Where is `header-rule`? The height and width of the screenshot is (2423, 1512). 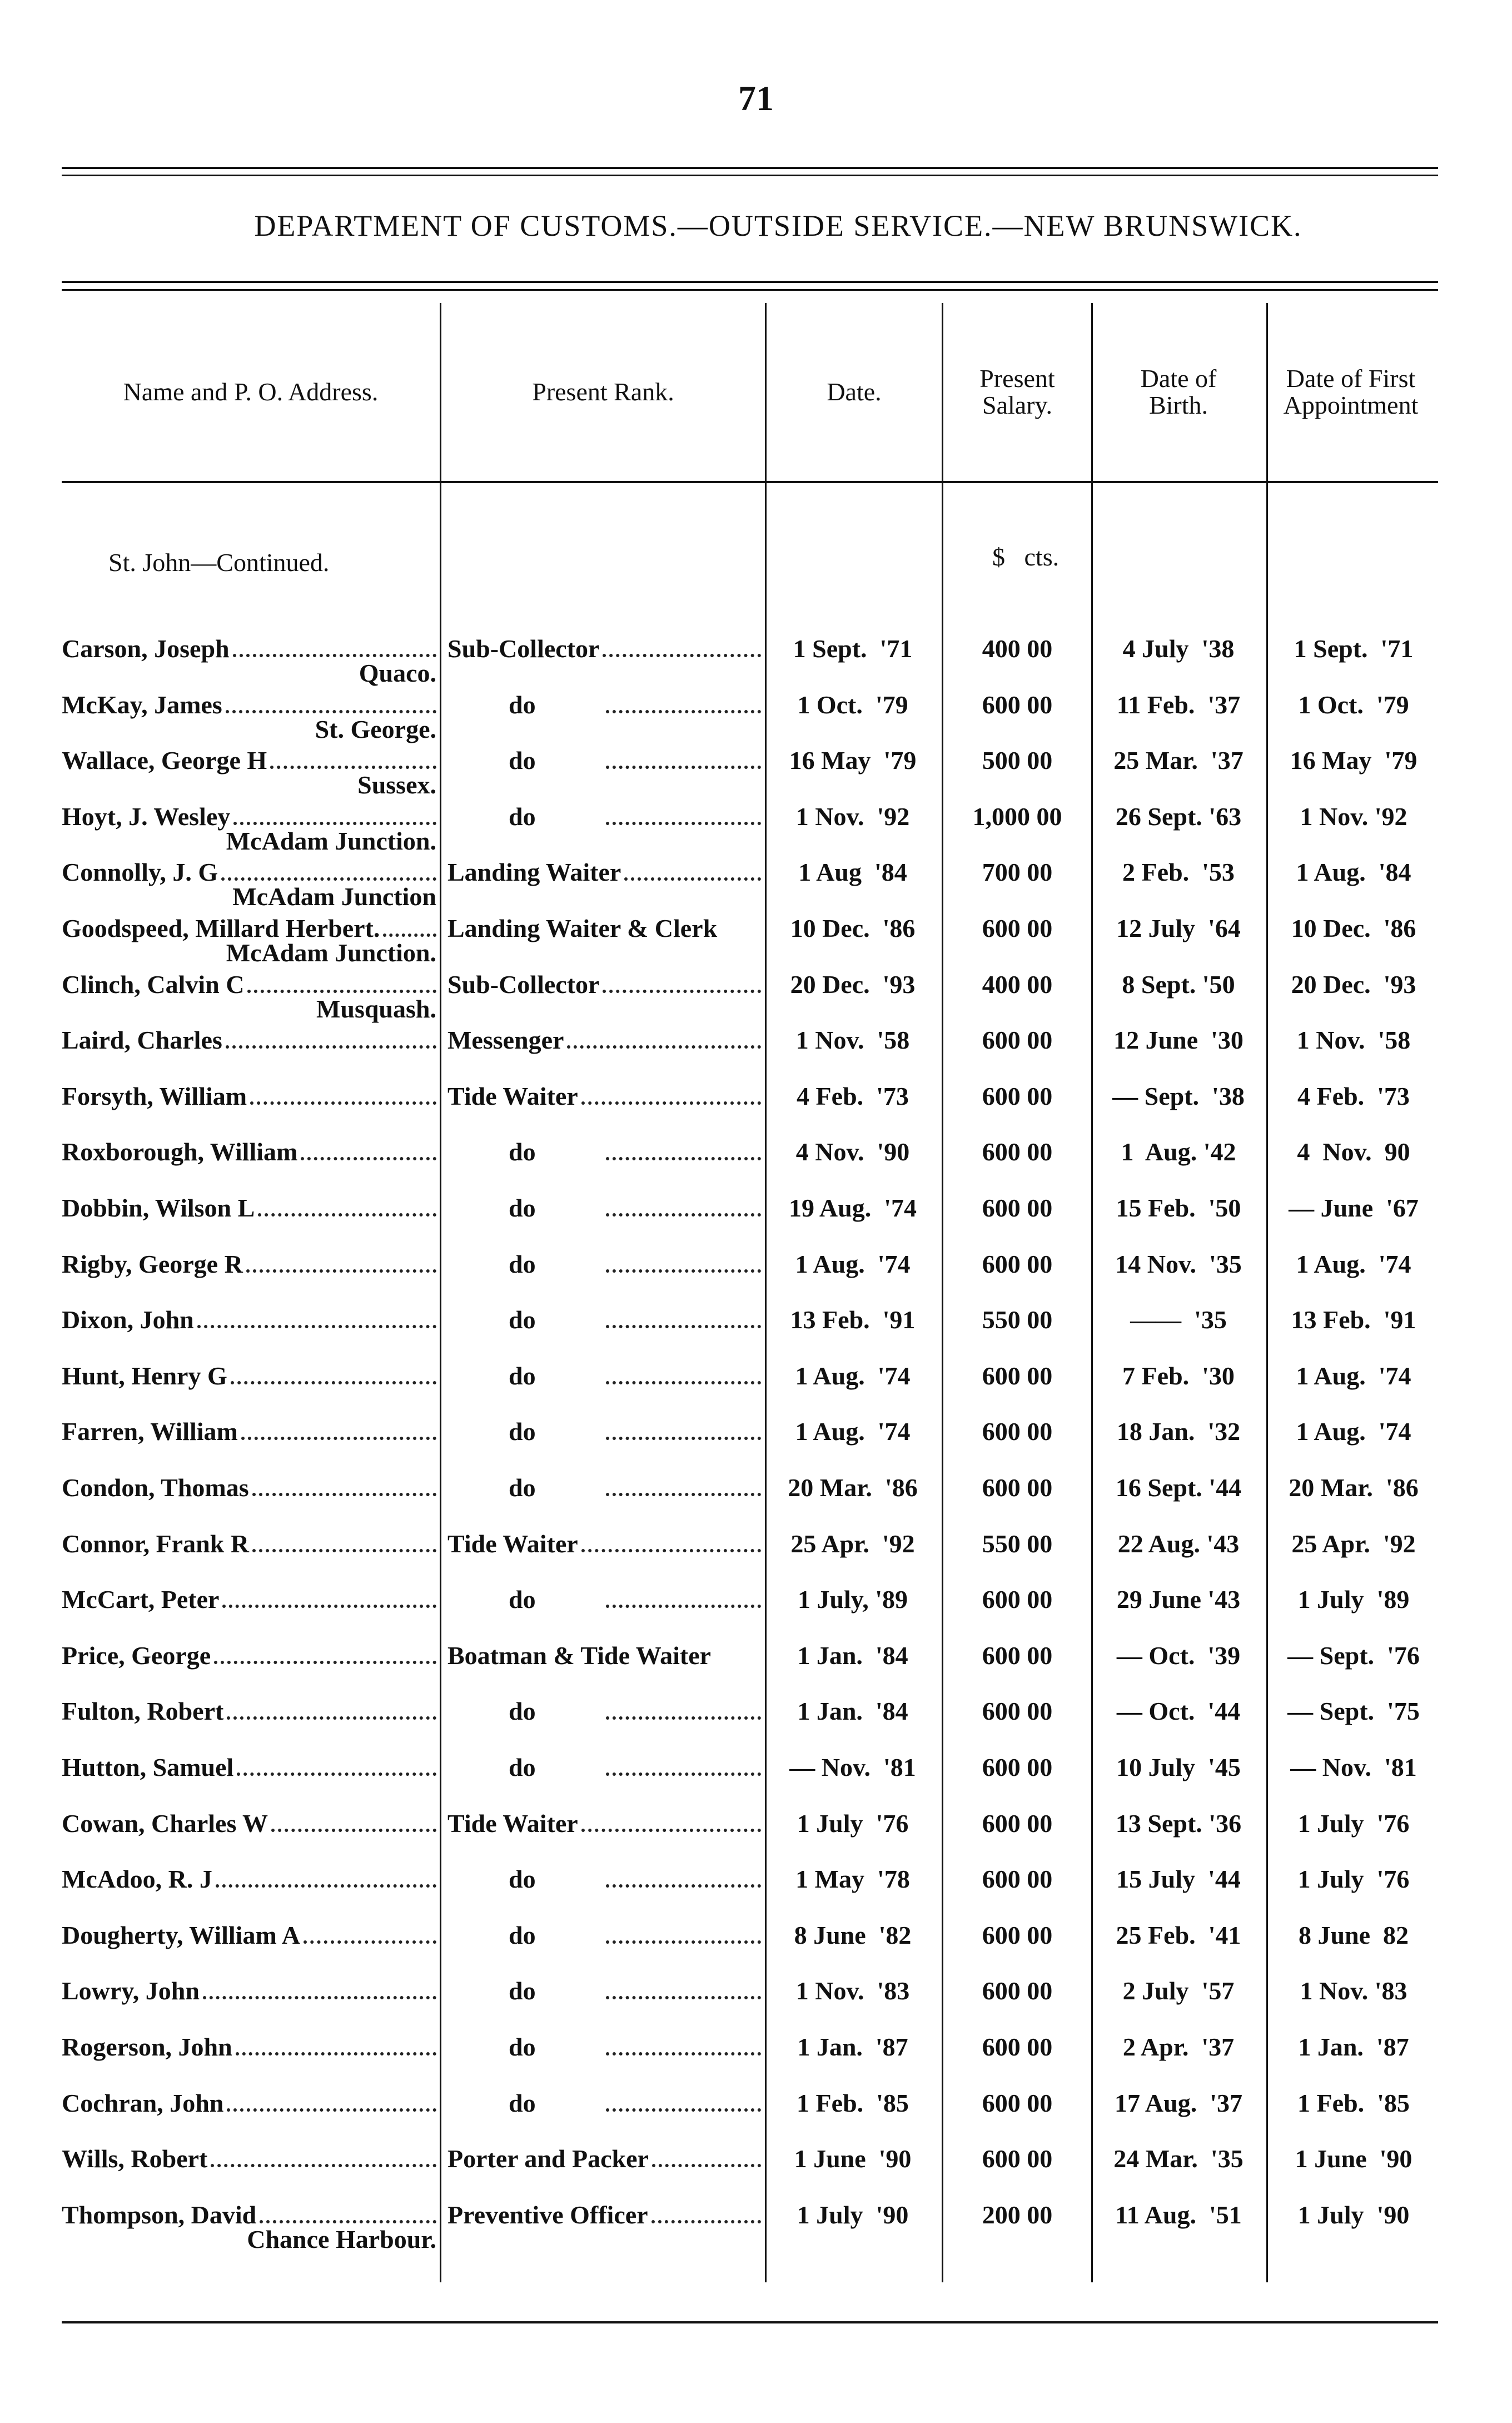
header-rule is located at coordinates (750, 282).